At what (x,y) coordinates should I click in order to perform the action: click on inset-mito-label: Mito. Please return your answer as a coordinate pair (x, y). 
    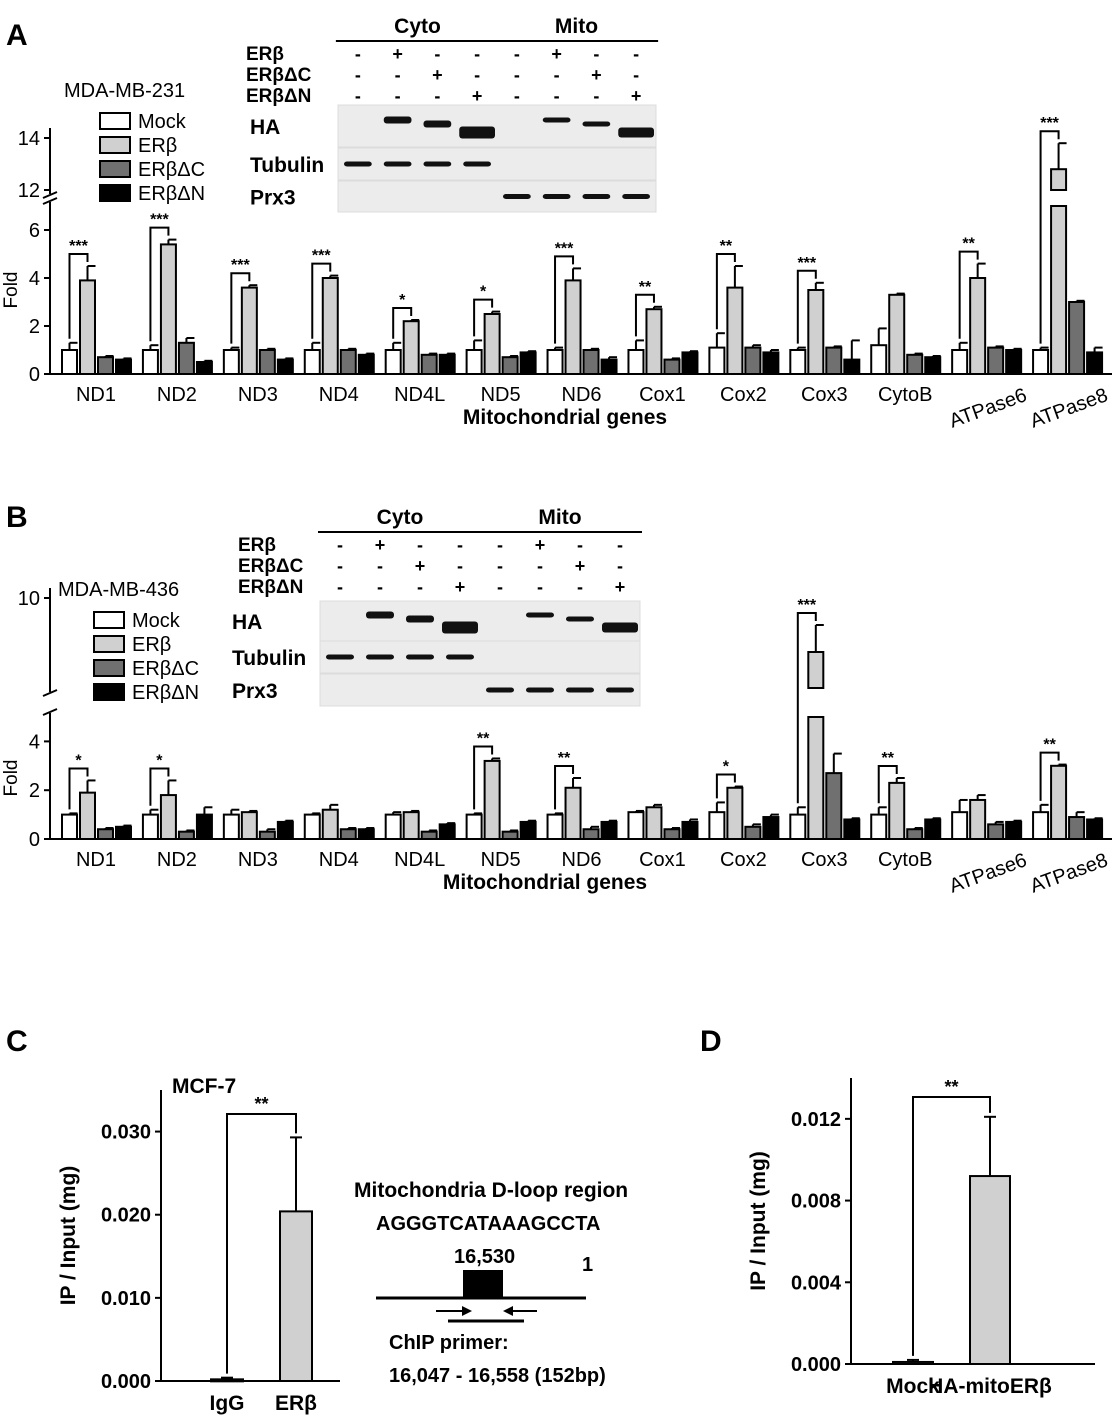
    Looking at the image, I should click on (576, 26).